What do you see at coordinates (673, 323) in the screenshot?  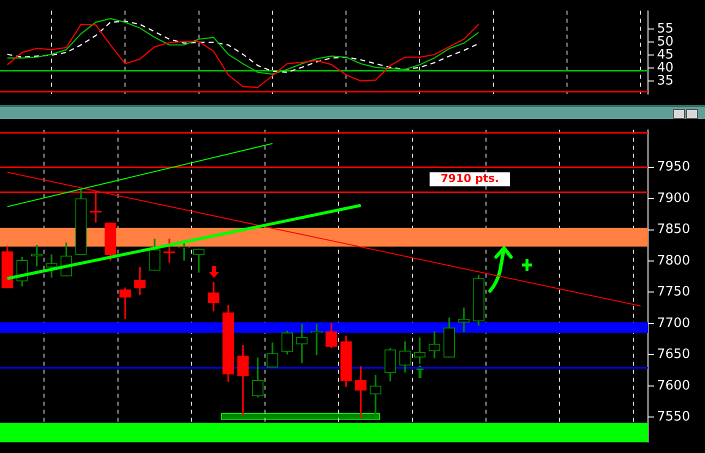 I see `y-tick-label: 7700` at bounding box center [673, 323].